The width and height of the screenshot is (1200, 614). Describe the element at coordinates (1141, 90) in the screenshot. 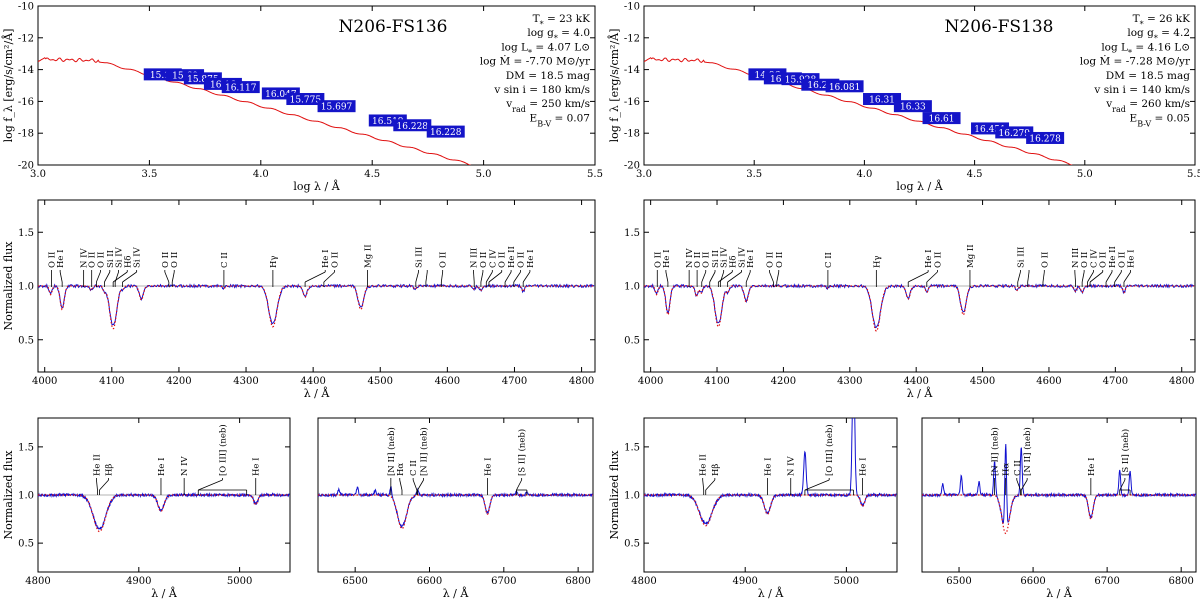

I see `stellar-parameter: v sin i = 140 km/s` at that location.